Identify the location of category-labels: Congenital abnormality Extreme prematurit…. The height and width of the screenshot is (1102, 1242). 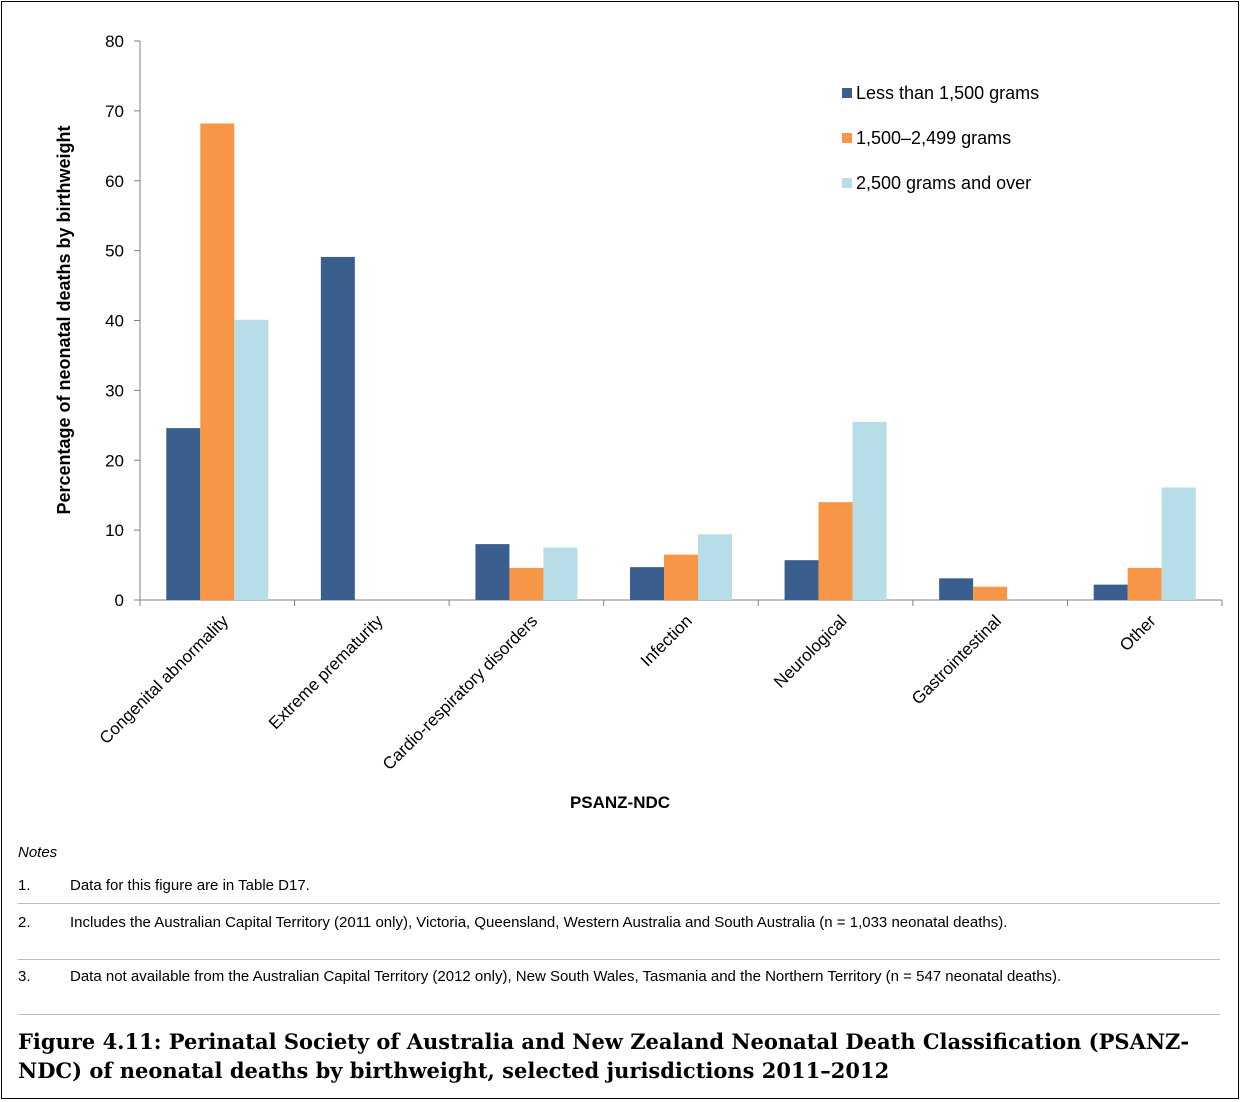
(628, 692).